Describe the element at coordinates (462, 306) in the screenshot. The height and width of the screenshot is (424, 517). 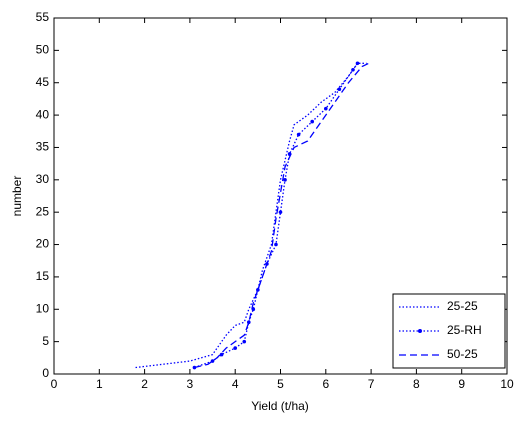
I see `legend-label: 25-25` at that location.